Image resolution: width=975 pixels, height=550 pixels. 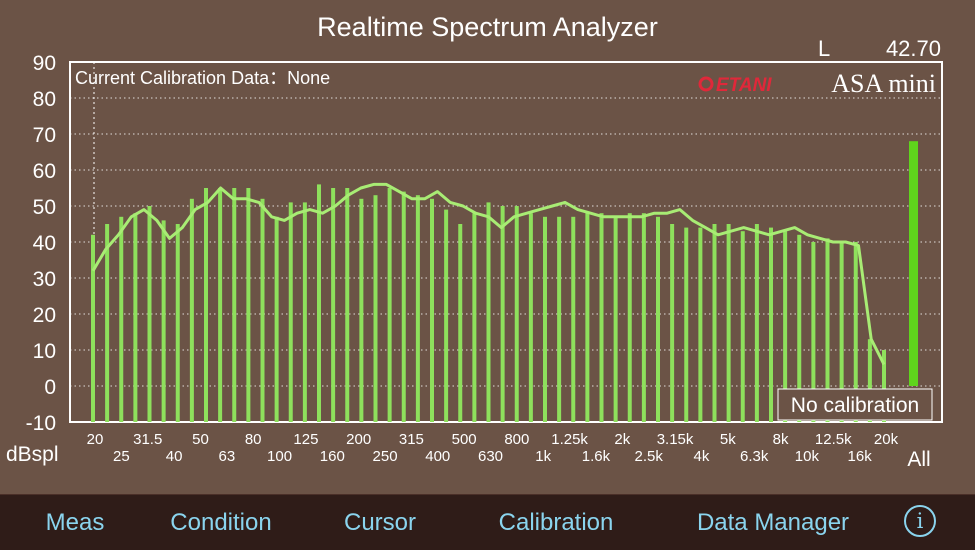 What do you see at coordinates (807, 456) in the screenshot?
I see `x-tick-label: 10k` at bounding box center [807, 456].